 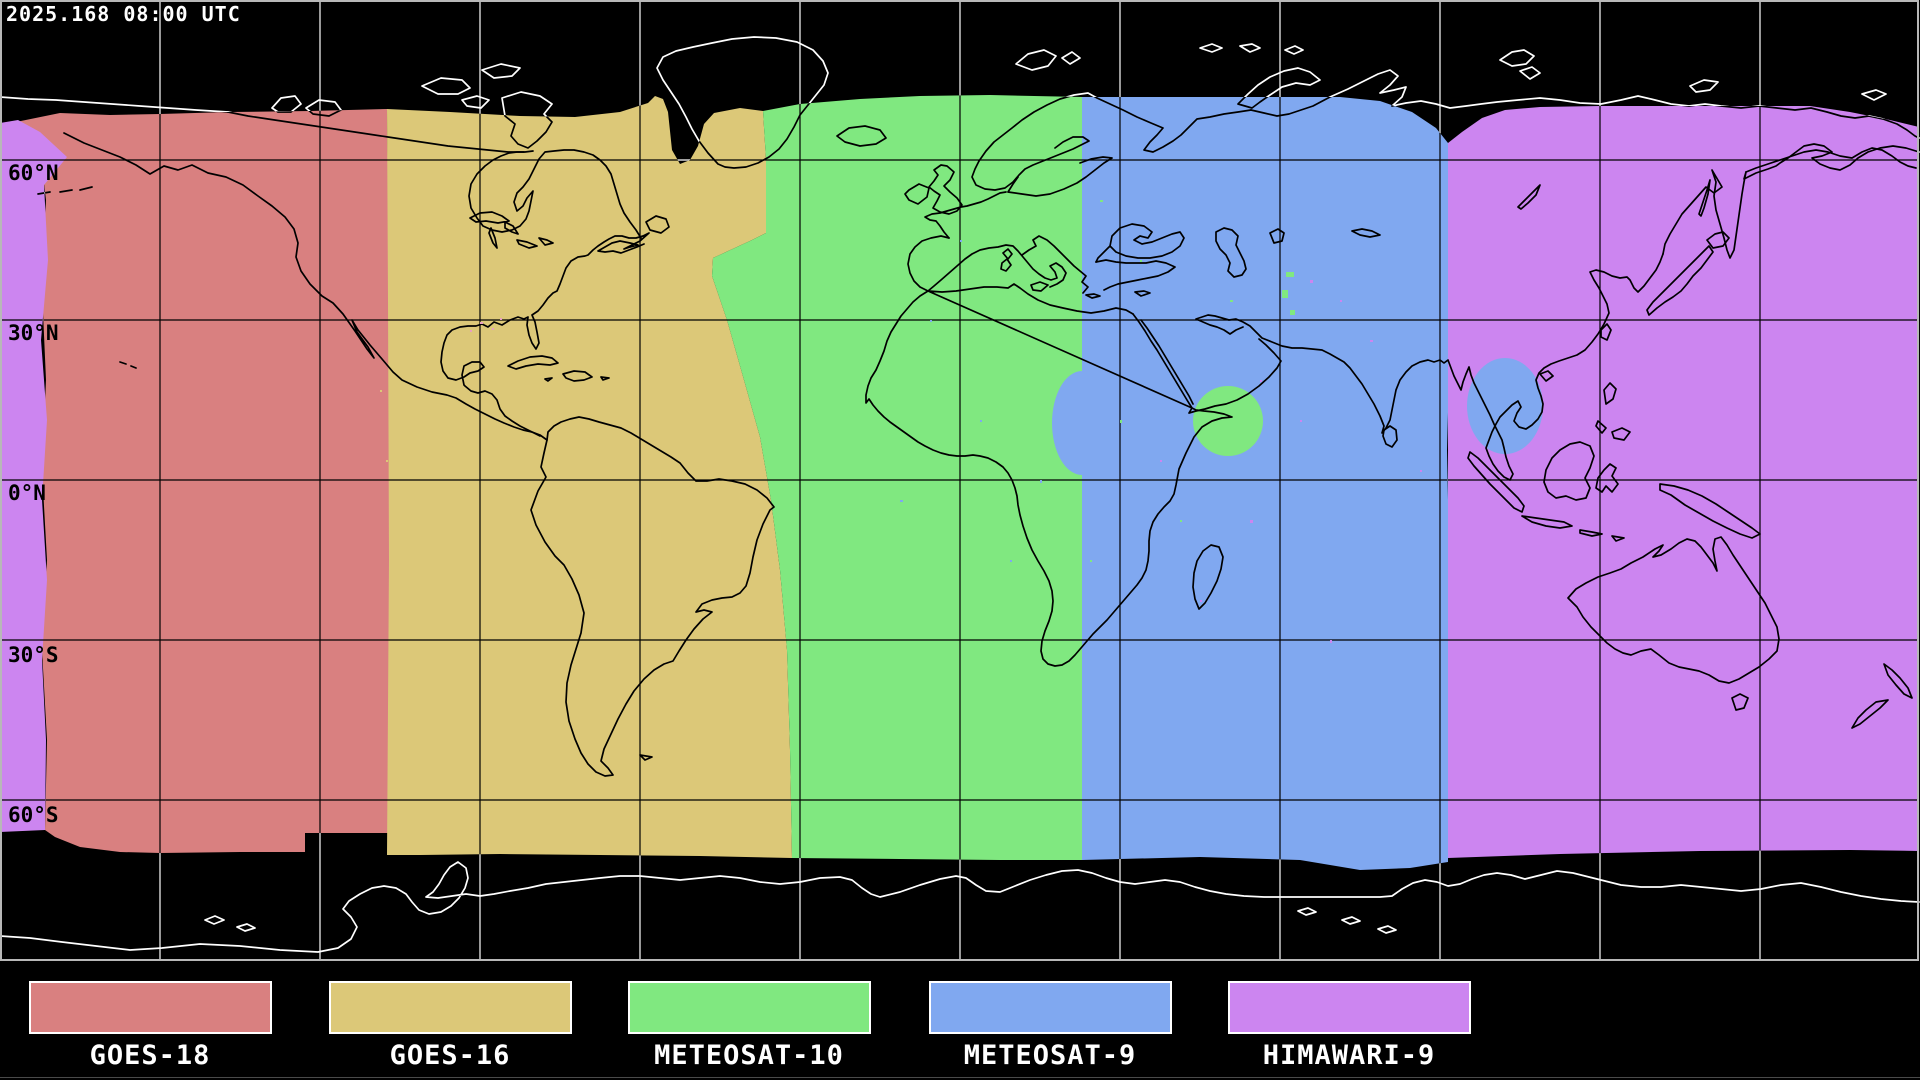 I want to click on legend-label-meteosat-10: METEOSAT-10, so click(x=749, y=1055).